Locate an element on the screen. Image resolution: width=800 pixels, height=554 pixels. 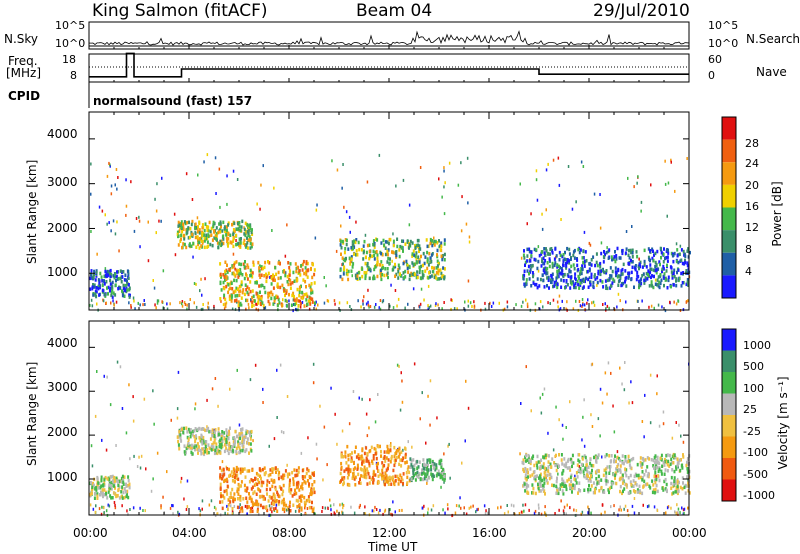
panel0-colorbar-segment is located at coordinates (729, 219).